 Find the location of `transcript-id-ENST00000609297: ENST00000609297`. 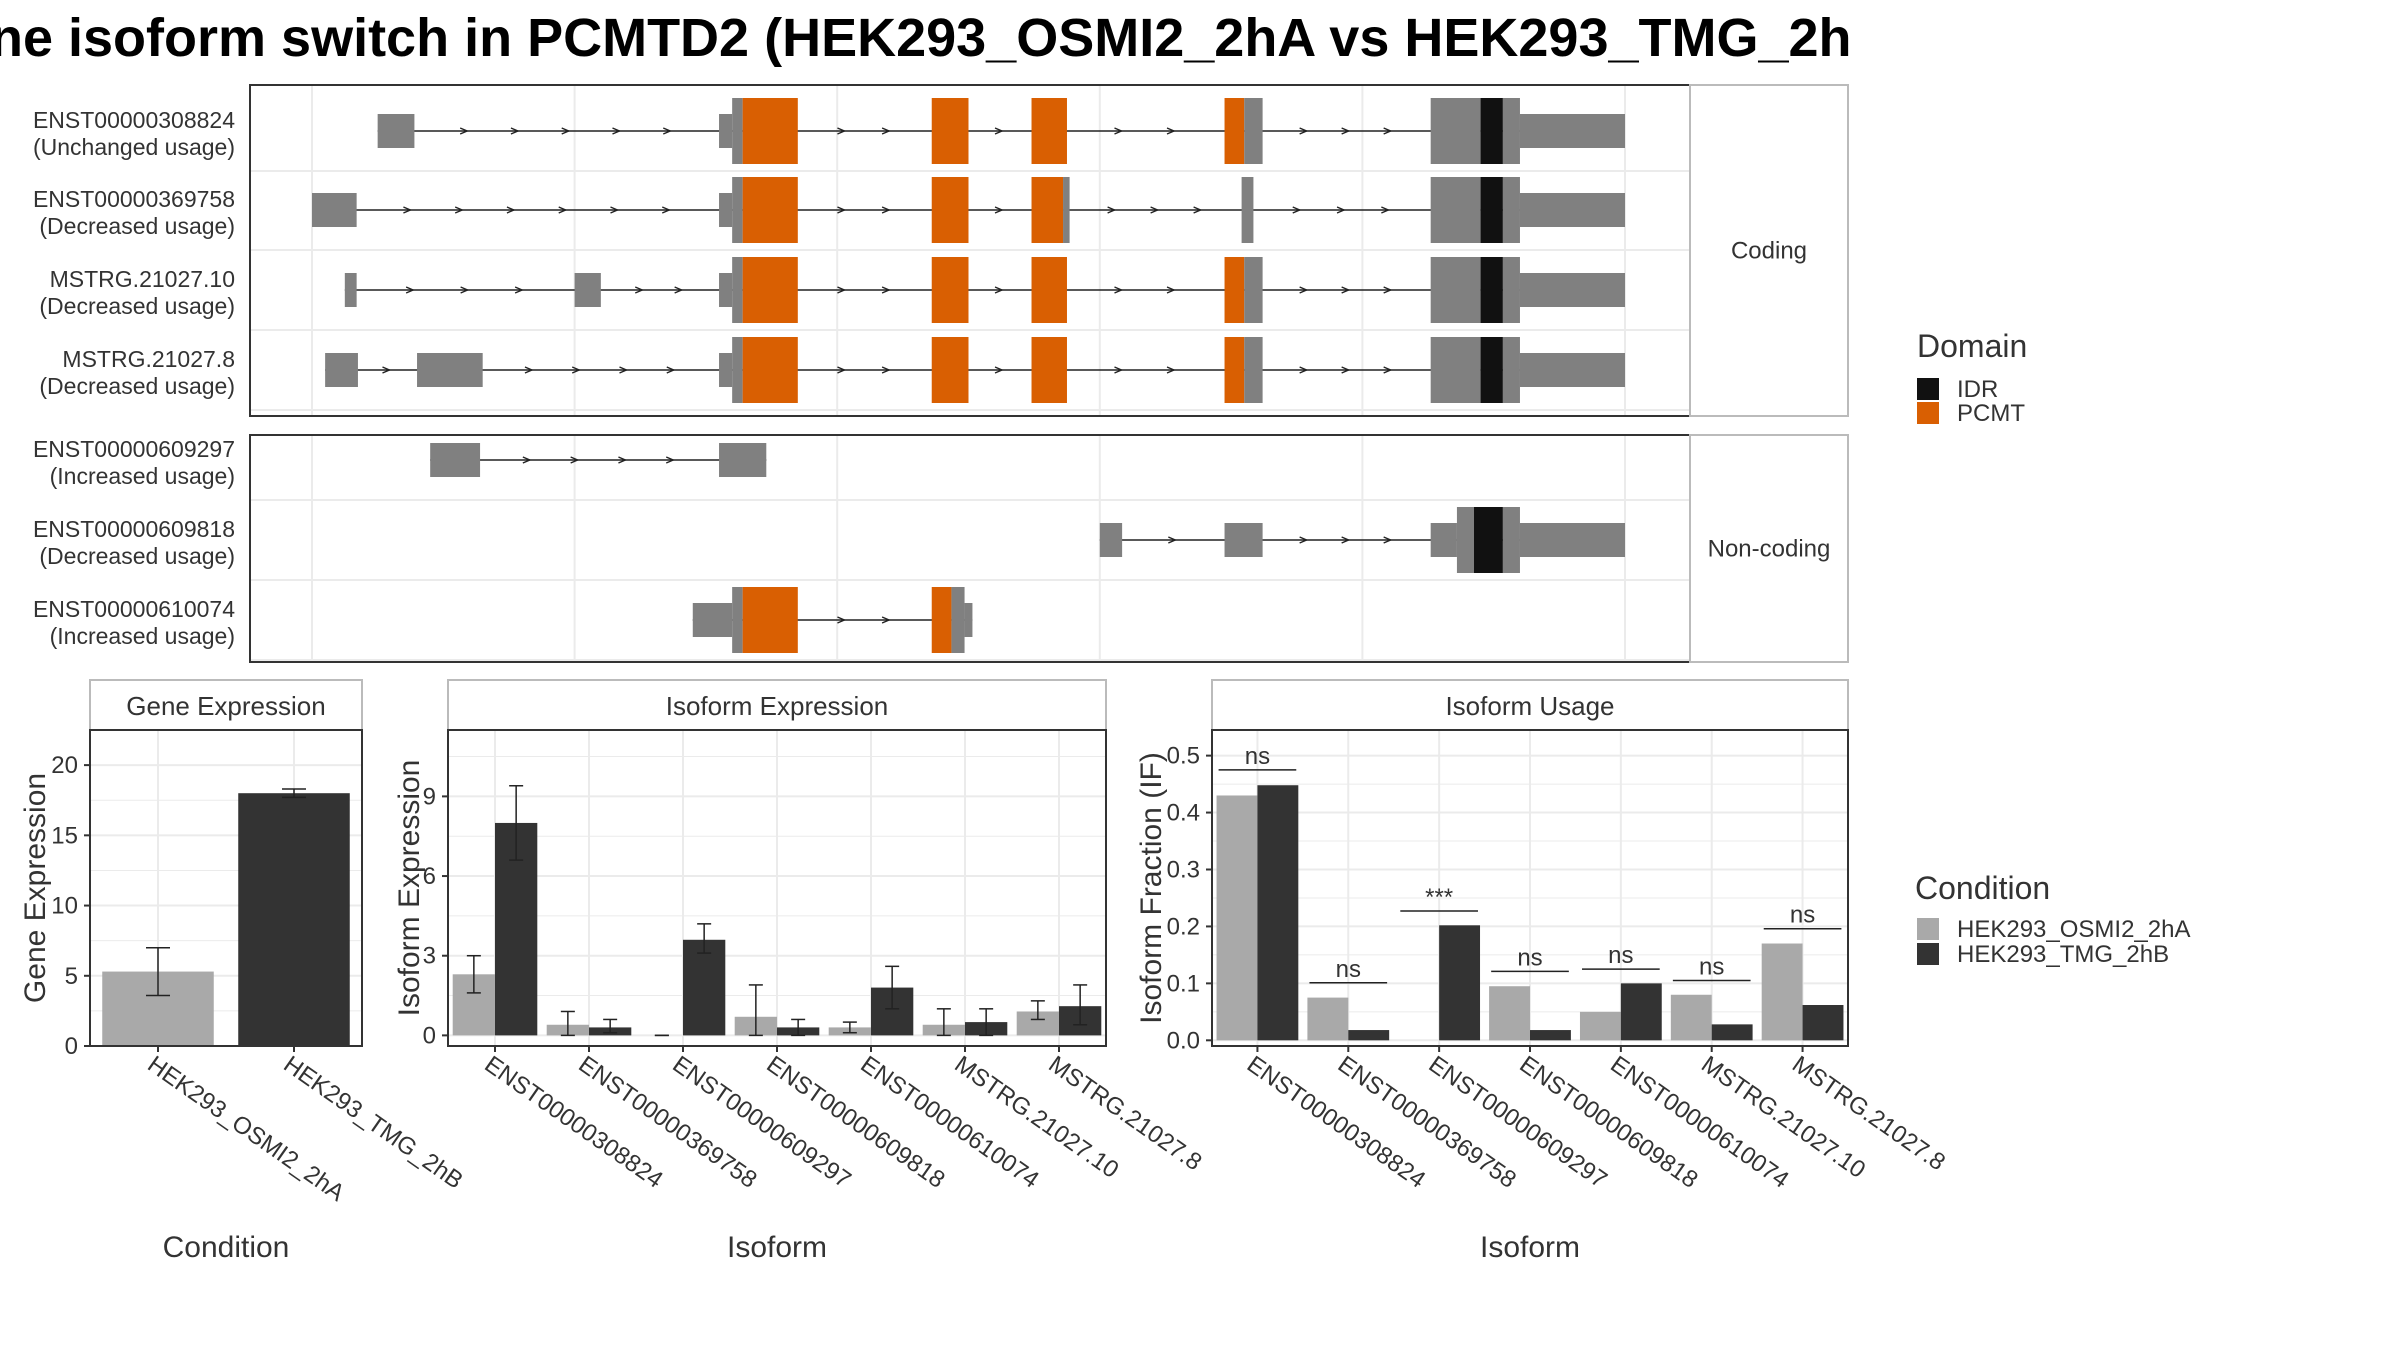

transcript-id-ENST00000609297: ENST00000609297 is located at coordinates (134, 449).